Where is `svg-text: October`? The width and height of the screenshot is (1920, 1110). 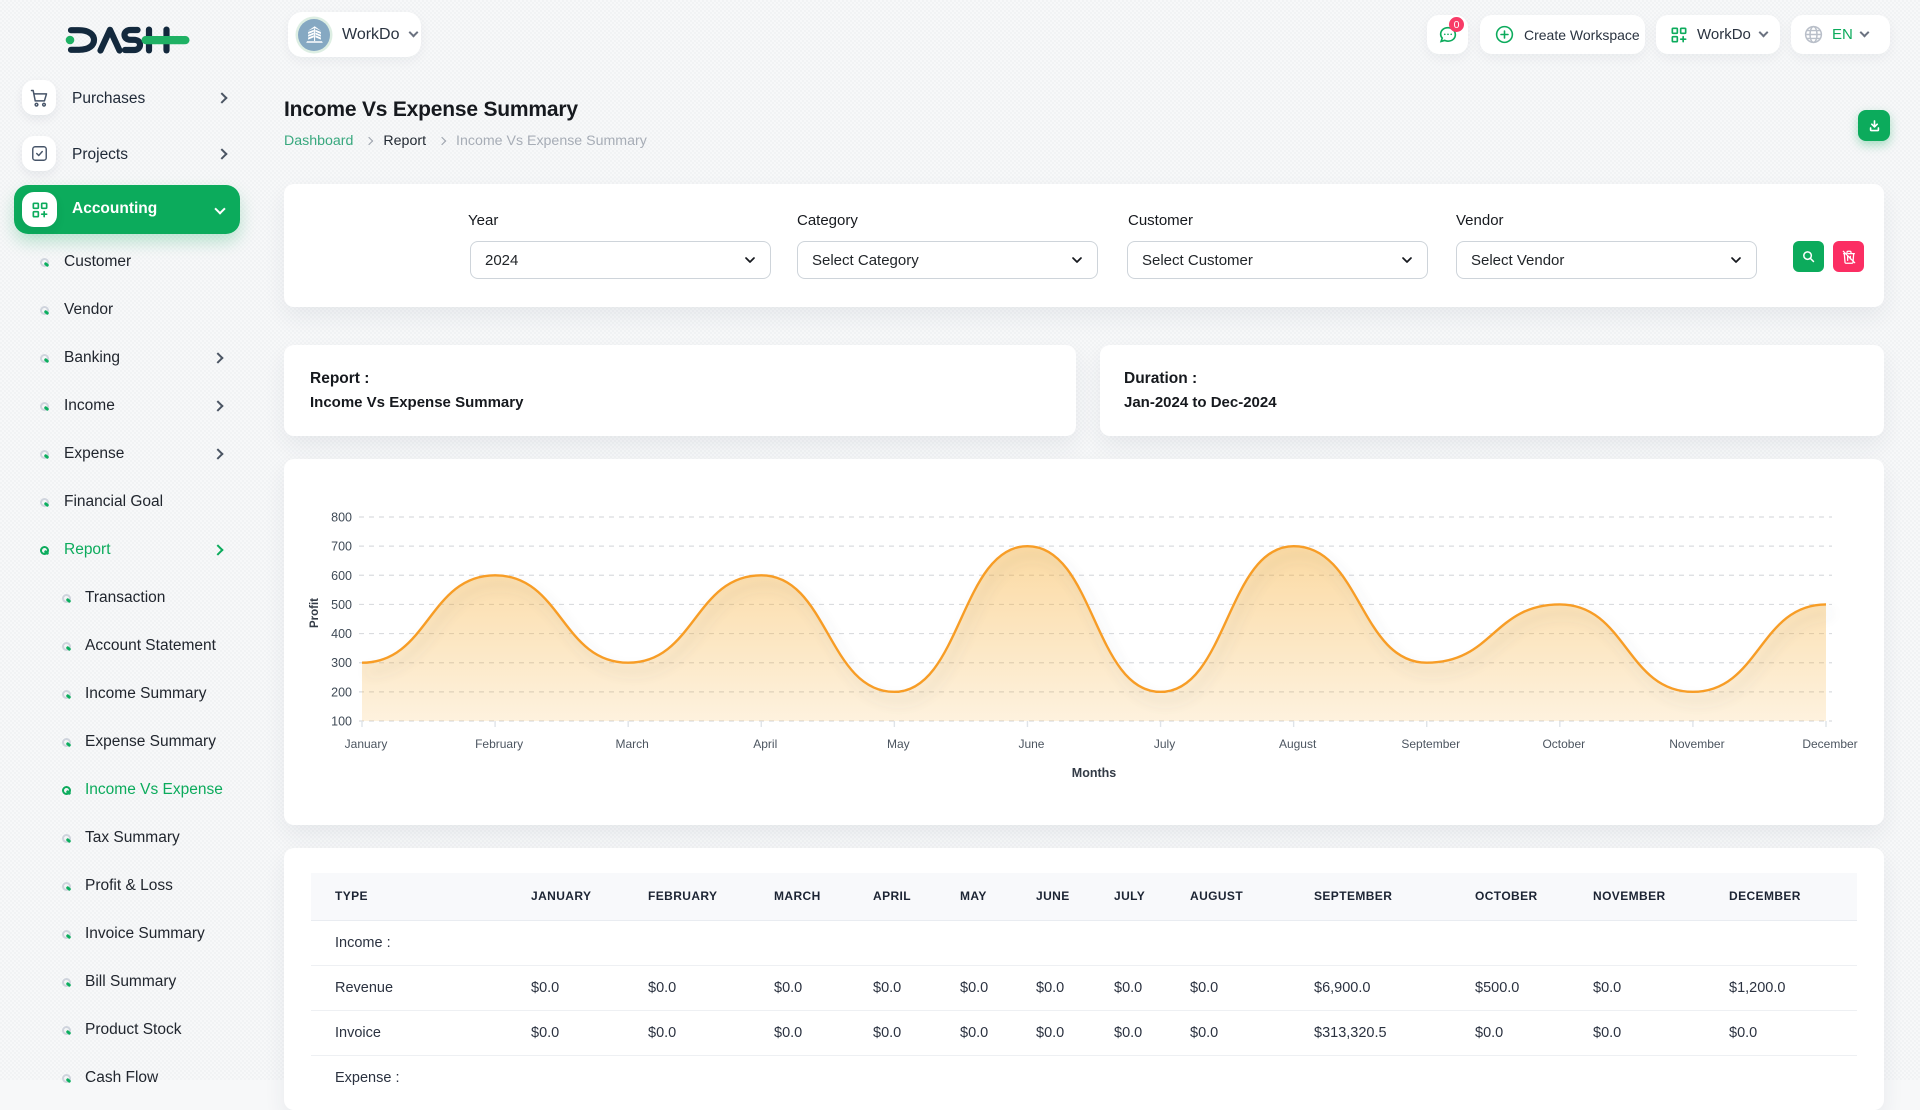
svg-text: October is located at coordinates (1563, 744).